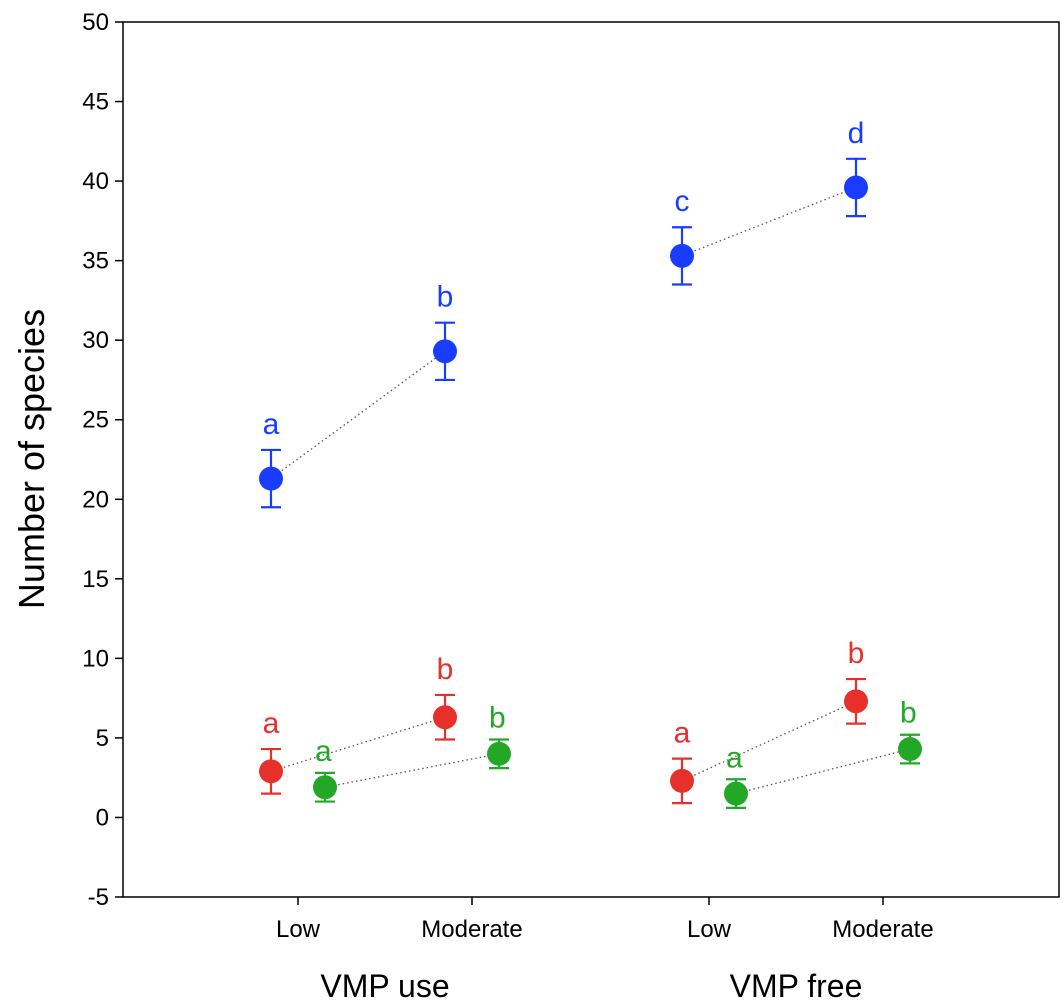  Describe the element at coordinates (95, 579) in the screenshot. I see `y-tick-label: 15` at that location.